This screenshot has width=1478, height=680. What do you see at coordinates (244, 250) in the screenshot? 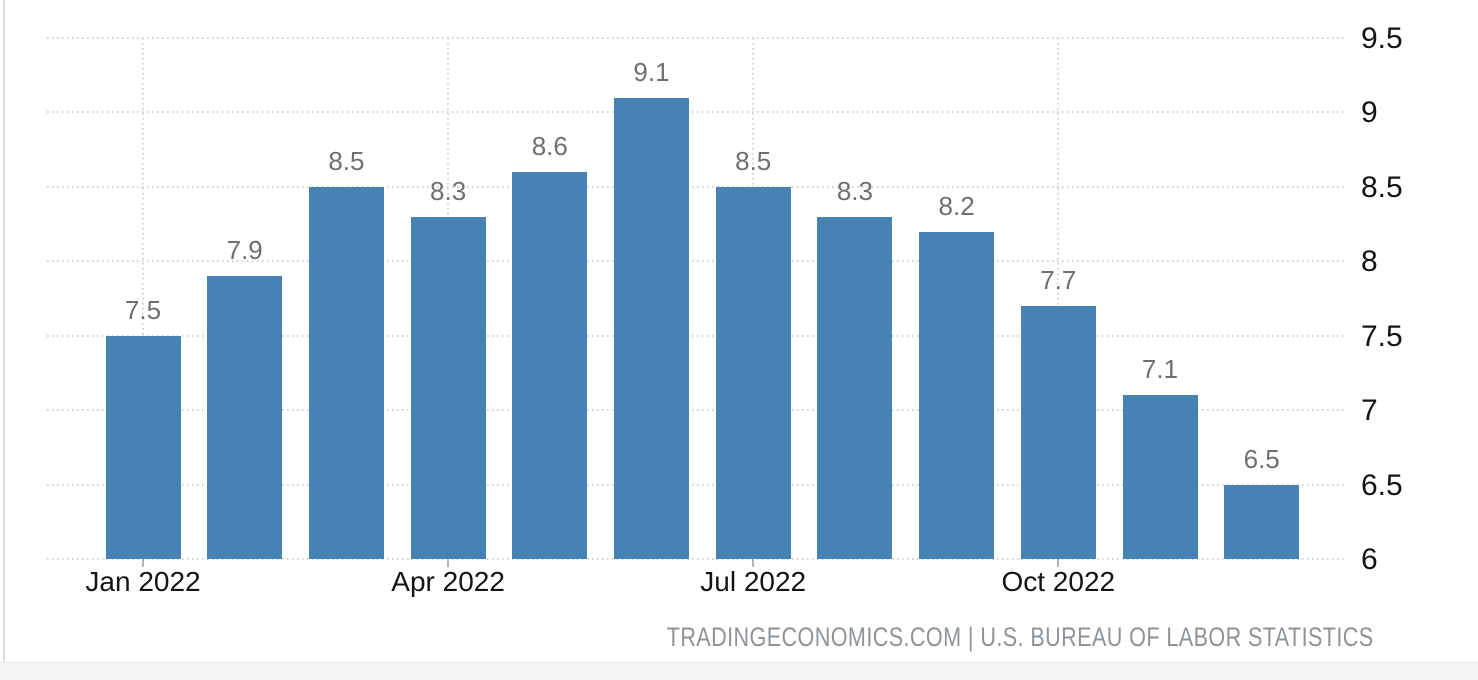
I see `bar-value-label: 7.9` at bounding box center [244, 250].